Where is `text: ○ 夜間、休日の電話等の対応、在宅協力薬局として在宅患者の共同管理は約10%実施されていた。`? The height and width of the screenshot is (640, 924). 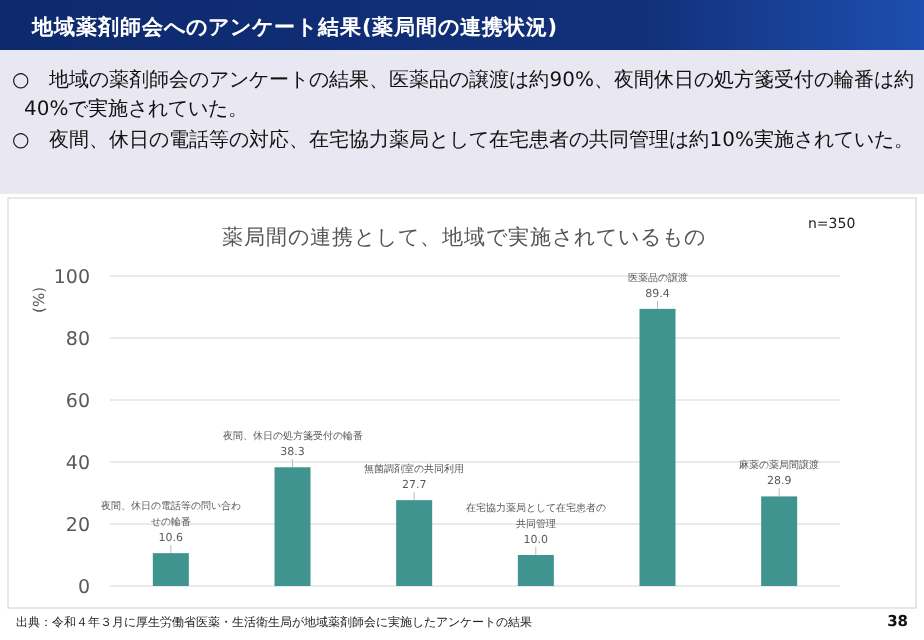
text: ○ 夜間、休日の電話等の対応、在宅協力薬局として在宅患者の共同管理は約10%実施されていた。 is located at coordinates (463, 140).